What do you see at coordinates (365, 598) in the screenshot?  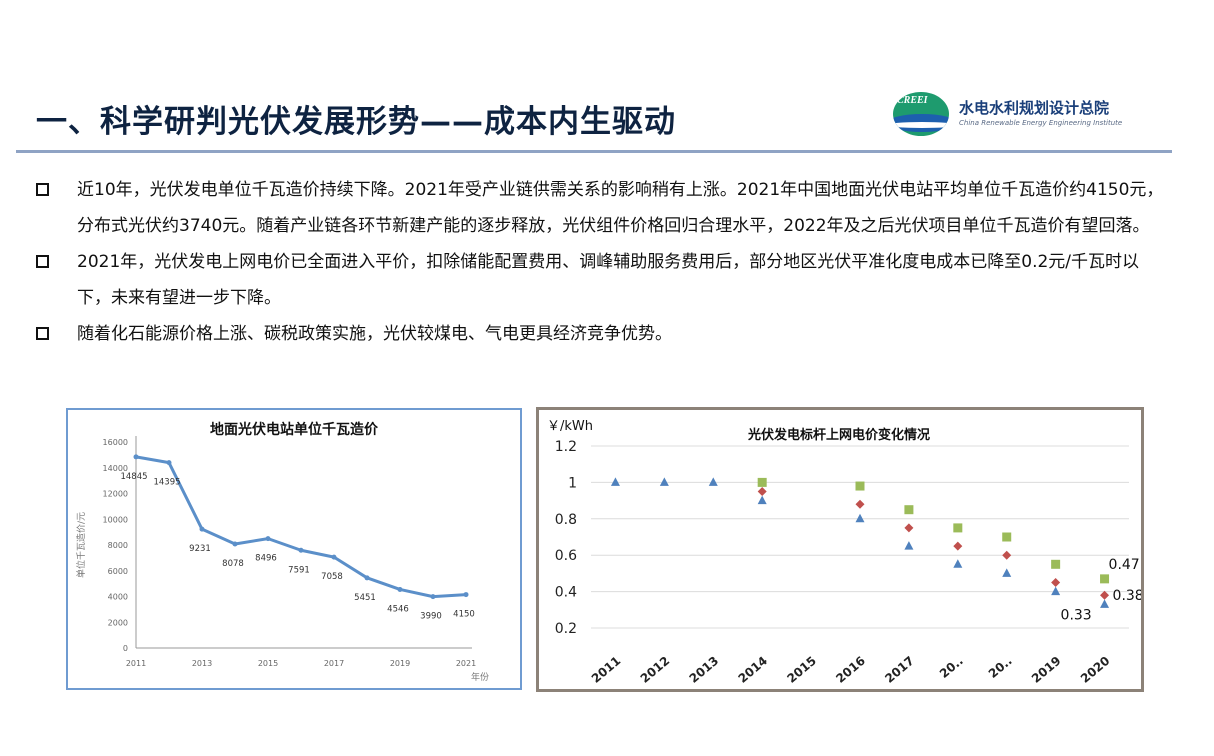 I see `cost-data-label: 5451` at bounding box center [365, 598].